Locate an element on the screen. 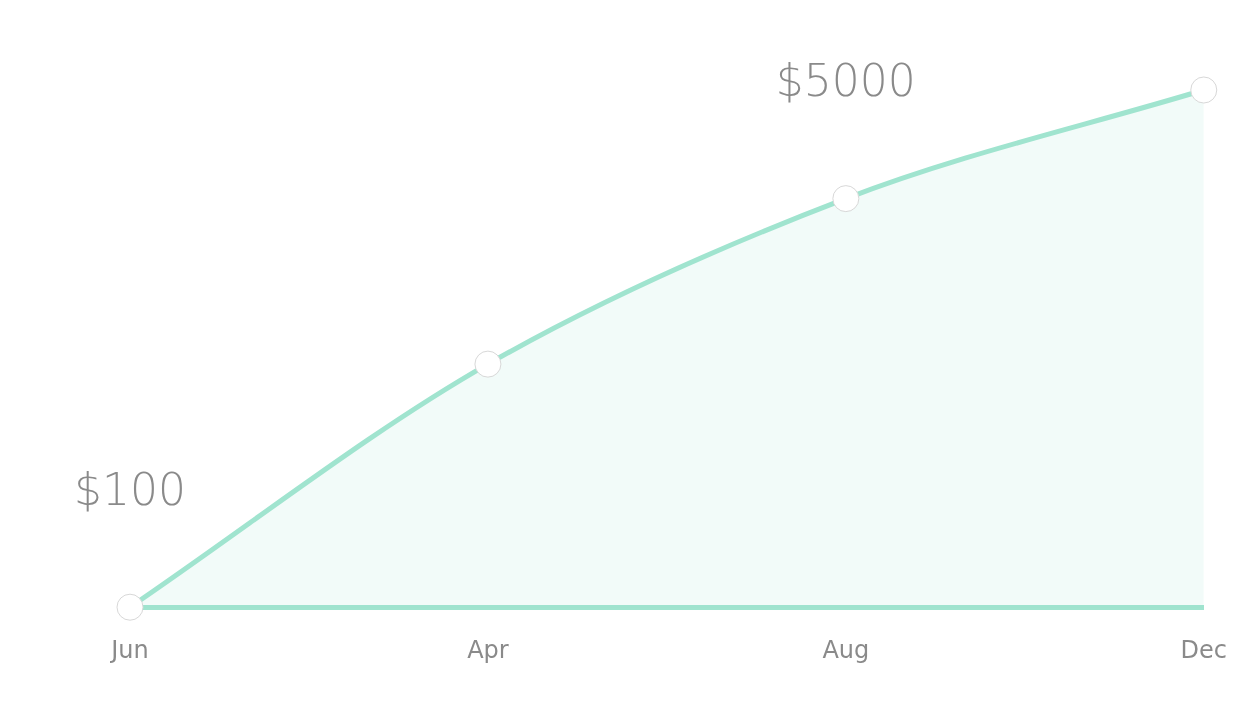 The height and width of the screenshot is (716, 1257). annotation: $100 is located at coordinates (130, 489).